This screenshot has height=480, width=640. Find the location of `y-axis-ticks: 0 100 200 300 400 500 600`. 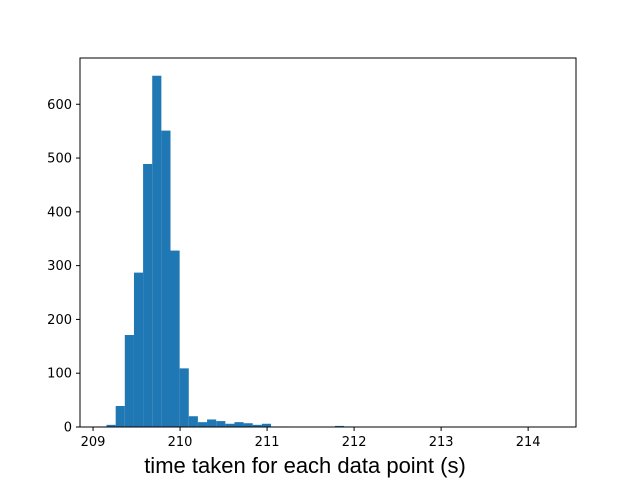

y-axis-ticks: 0 100 200 300 400 500 600 is located at coordinates (63, 267).